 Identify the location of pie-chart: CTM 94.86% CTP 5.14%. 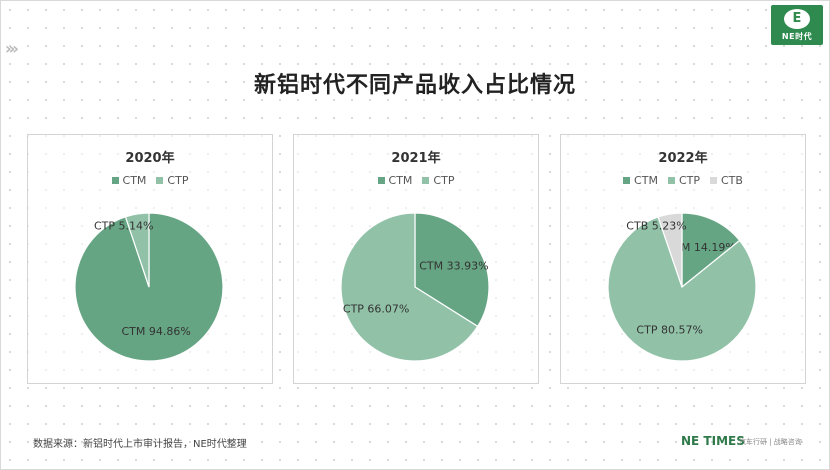
(149, 287).